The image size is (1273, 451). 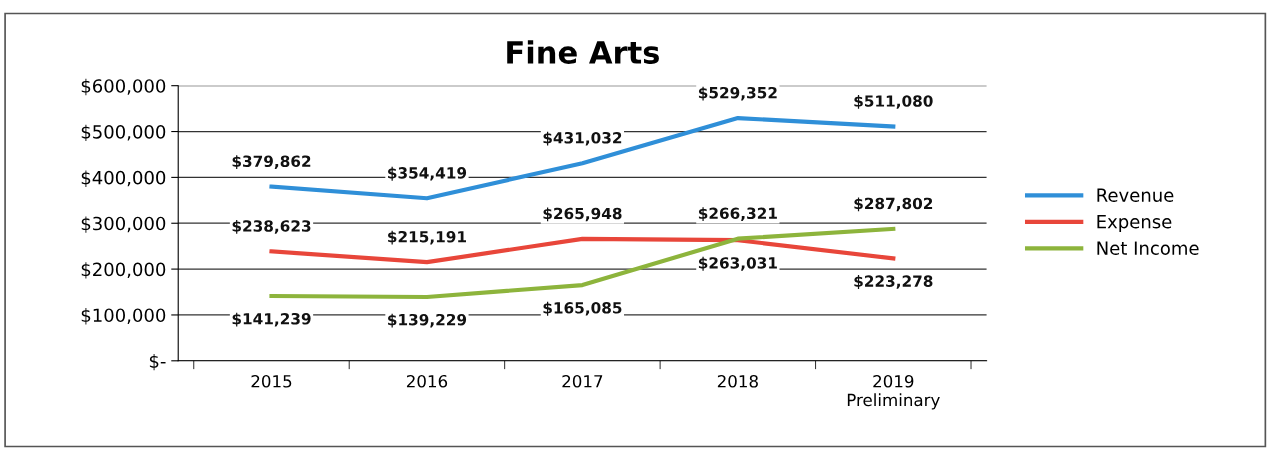 What do you see at coordinates (123, 87) in the screenshot?
I see `y-tick-label: $600,000` at bounding box center [123, 87].